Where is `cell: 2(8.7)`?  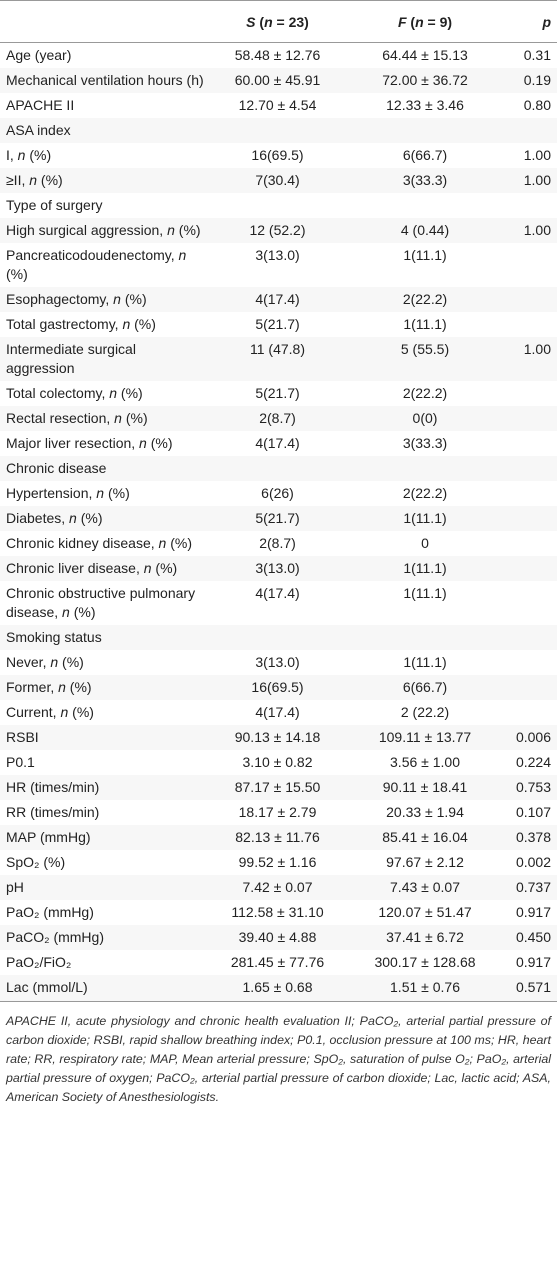
cell: 2(8.7) is located at coordinates (277, 543).